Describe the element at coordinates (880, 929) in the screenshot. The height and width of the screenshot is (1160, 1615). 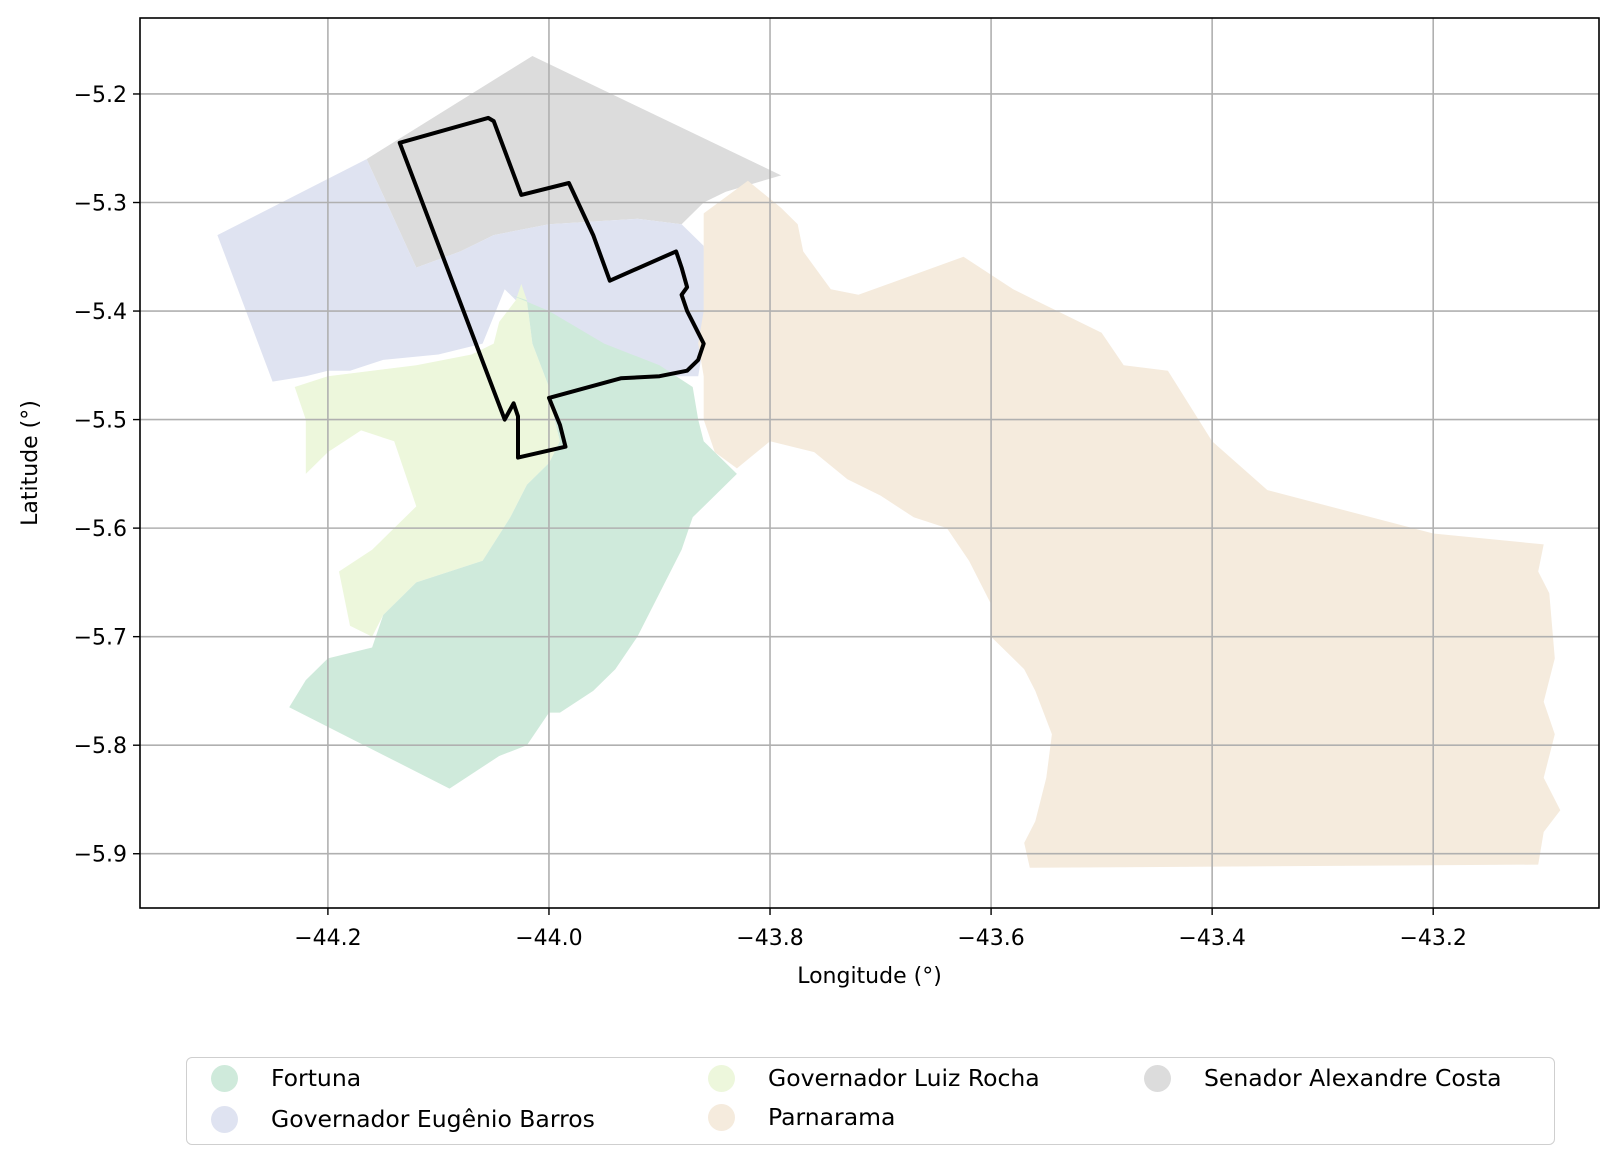
I see `x-axis-ticks: −44.2 −44.0 −43.8 −43.6 −43.4 −43.2` at that location.